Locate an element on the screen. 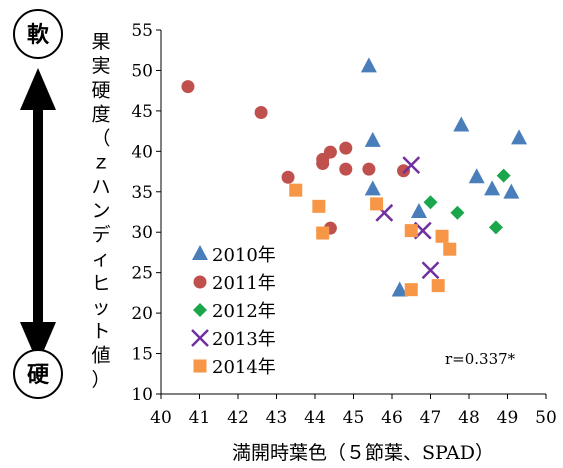  legend-label: 2011年 is located at coordinates (244, 283).